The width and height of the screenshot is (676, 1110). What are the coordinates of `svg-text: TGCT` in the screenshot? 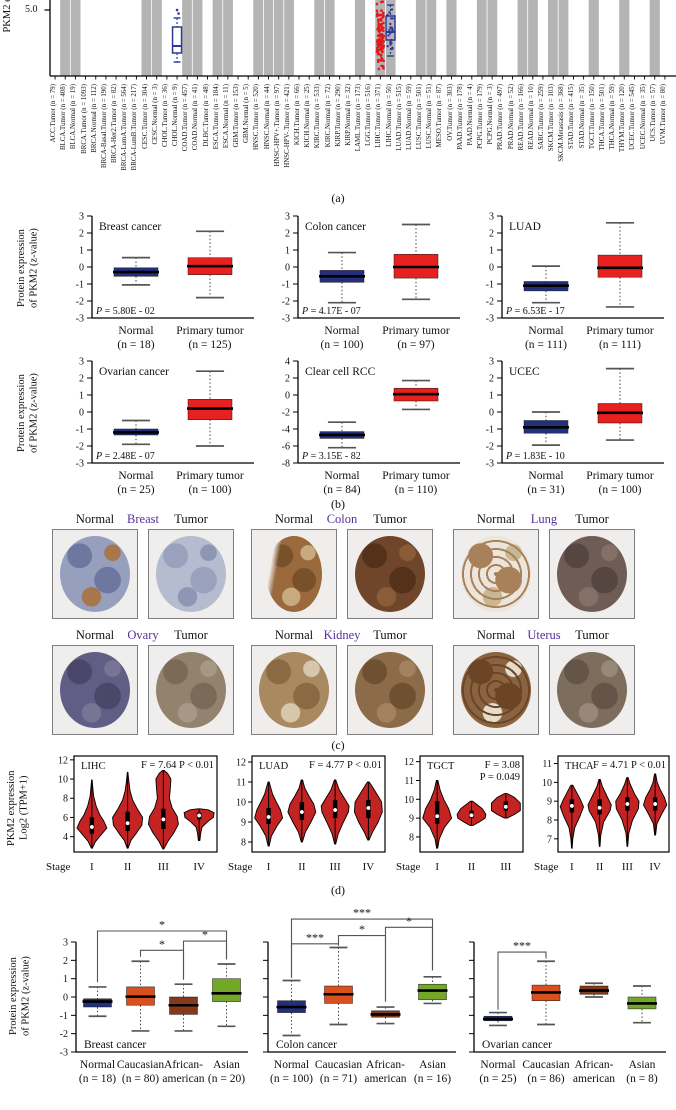 It's located at (441, 766).